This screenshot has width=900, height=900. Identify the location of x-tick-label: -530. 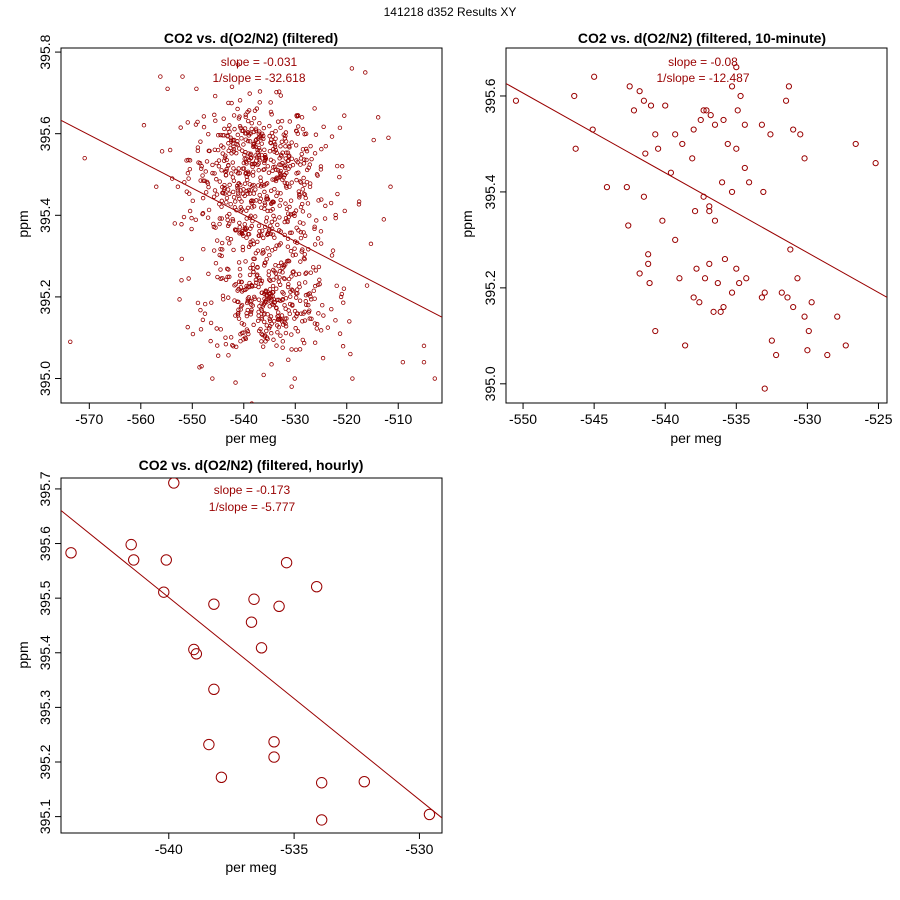
(807, 419).